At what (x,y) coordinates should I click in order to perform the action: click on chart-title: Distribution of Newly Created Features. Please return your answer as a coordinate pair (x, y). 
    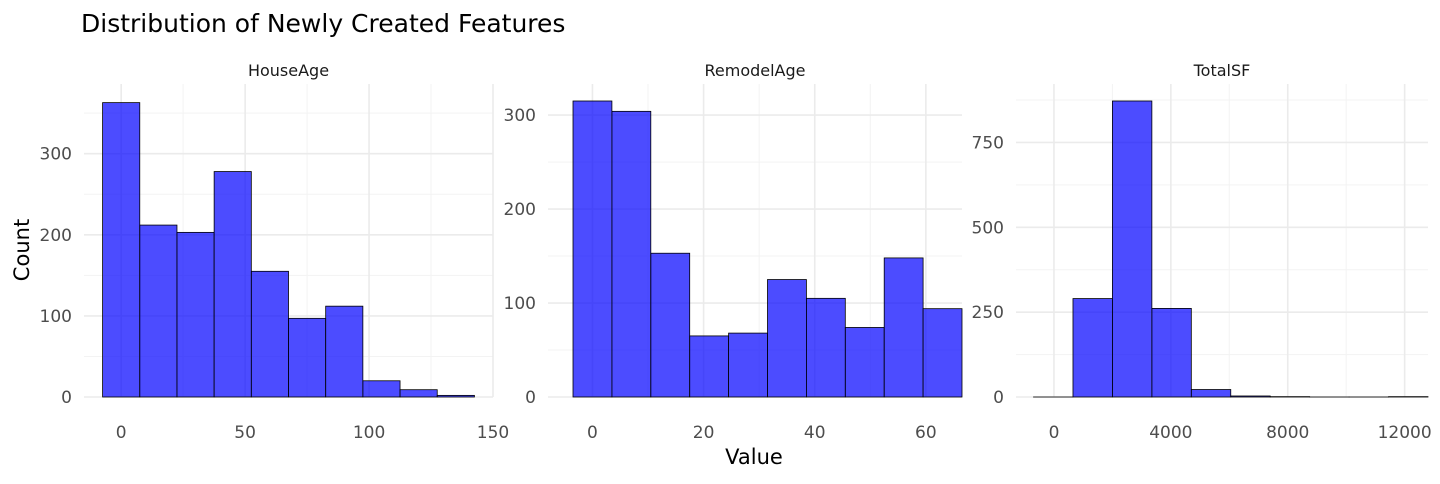
    Looking at the image, I should click on (323, 23).